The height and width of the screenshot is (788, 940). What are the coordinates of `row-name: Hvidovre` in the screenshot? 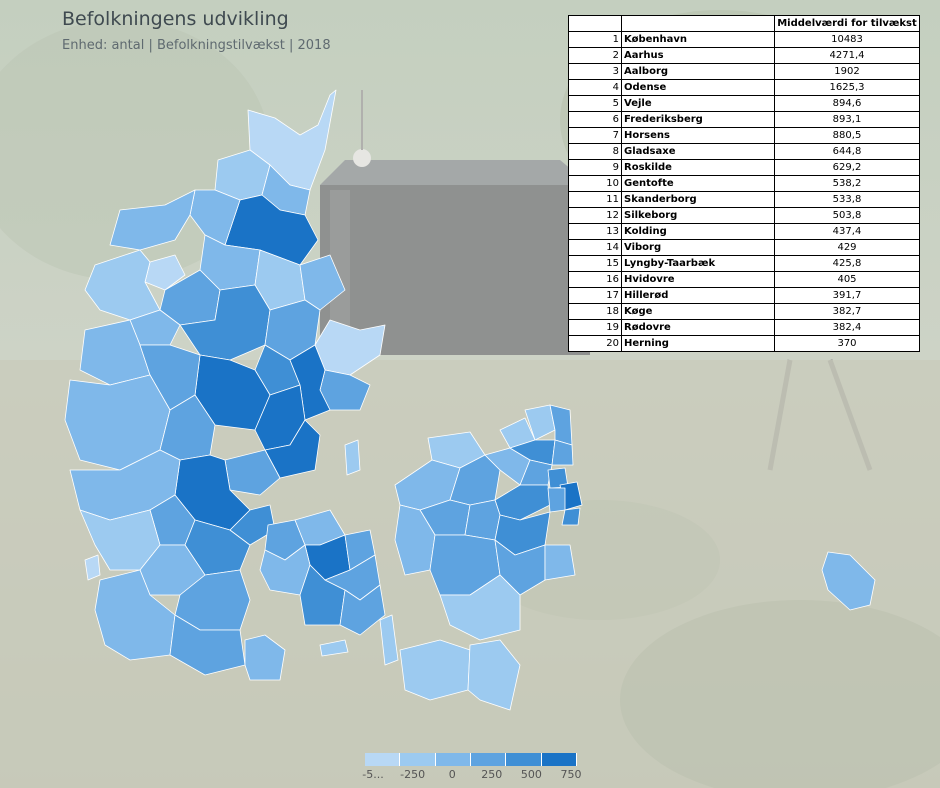 It's located at (698, 279).